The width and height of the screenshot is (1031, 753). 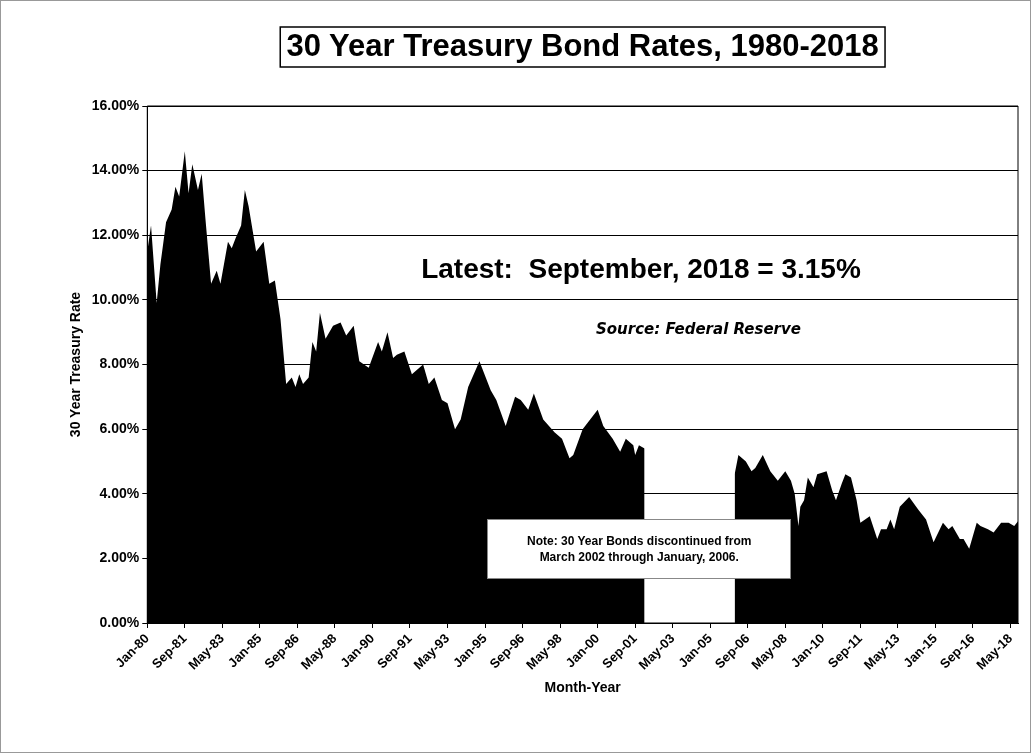 I want to click on x-axis-title: Month-Year, so click(x=583, y=687).